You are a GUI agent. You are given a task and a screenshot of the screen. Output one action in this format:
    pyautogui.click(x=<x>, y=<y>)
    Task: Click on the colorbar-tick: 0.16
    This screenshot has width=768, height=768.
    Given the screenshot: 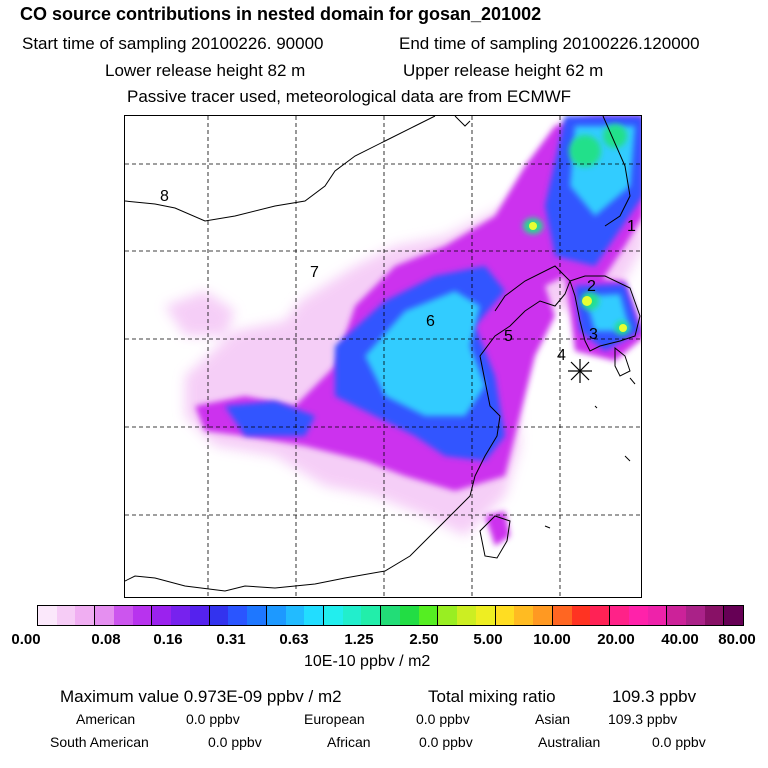 What is the action you would take?
    pyautogui.click(x=168, y=639)
    